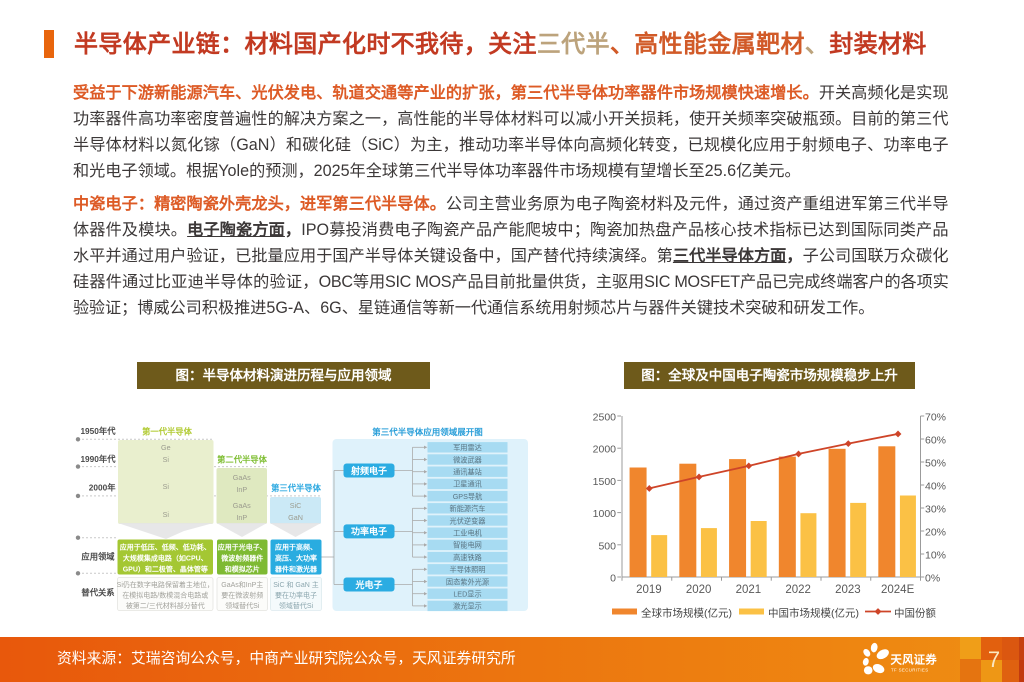  Describe the element at coordinates (102, 488) in the screenshot. I see `svg-text: 2000年` at that location.